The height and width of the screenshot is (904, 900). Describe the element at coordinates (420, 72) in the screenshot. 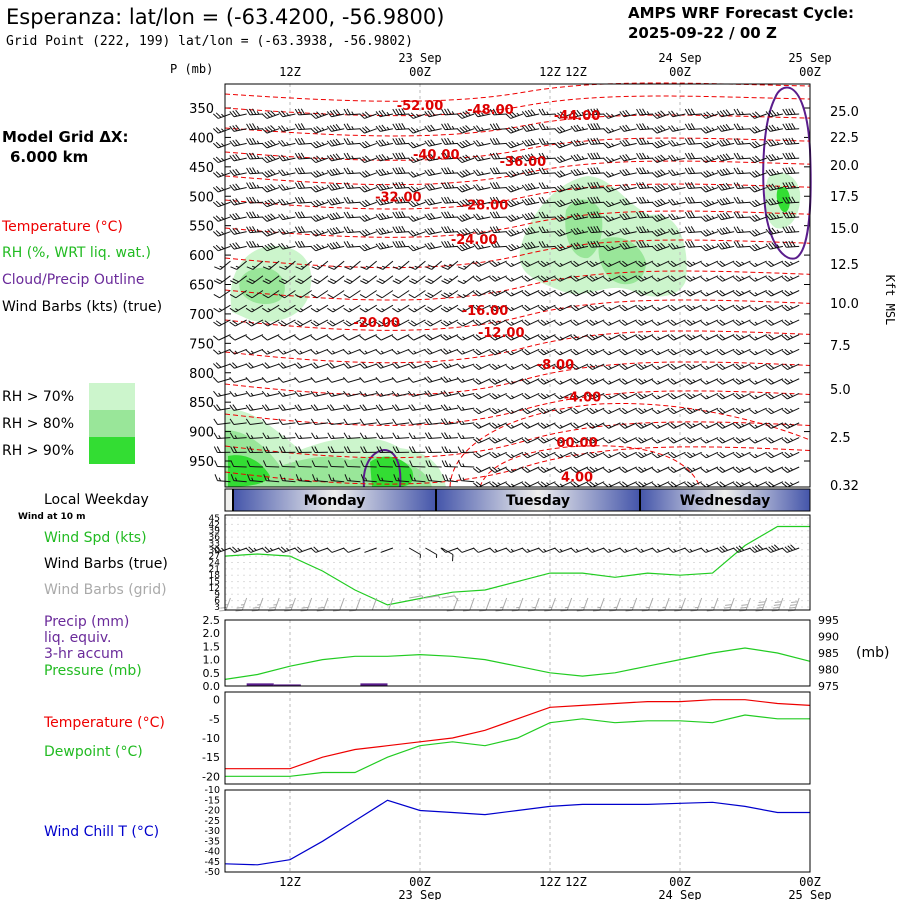

I see `top-time-label: 00Z` at that location.